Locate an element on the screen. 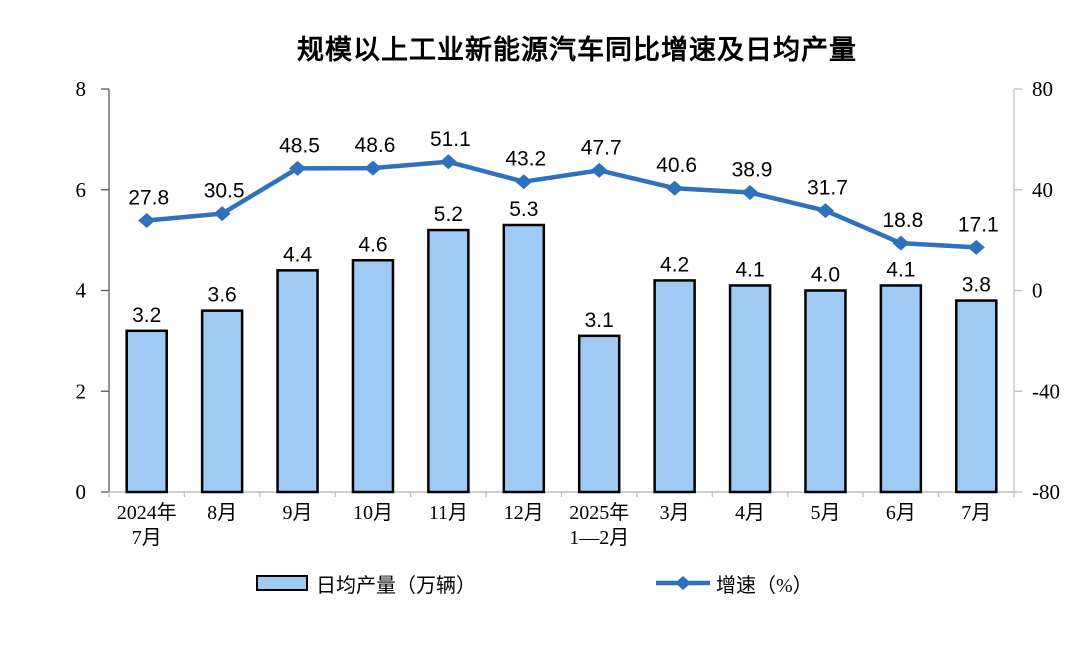  bar-value-label: 5.2 is located at coordinates (448, 214).